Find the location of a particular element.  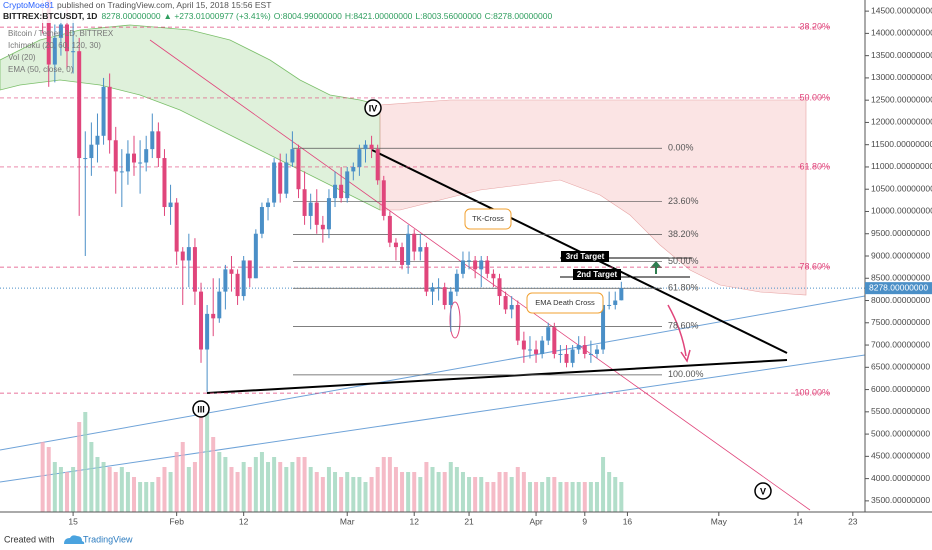

x-tick-label: 15 is located at coordinates (73, 521).